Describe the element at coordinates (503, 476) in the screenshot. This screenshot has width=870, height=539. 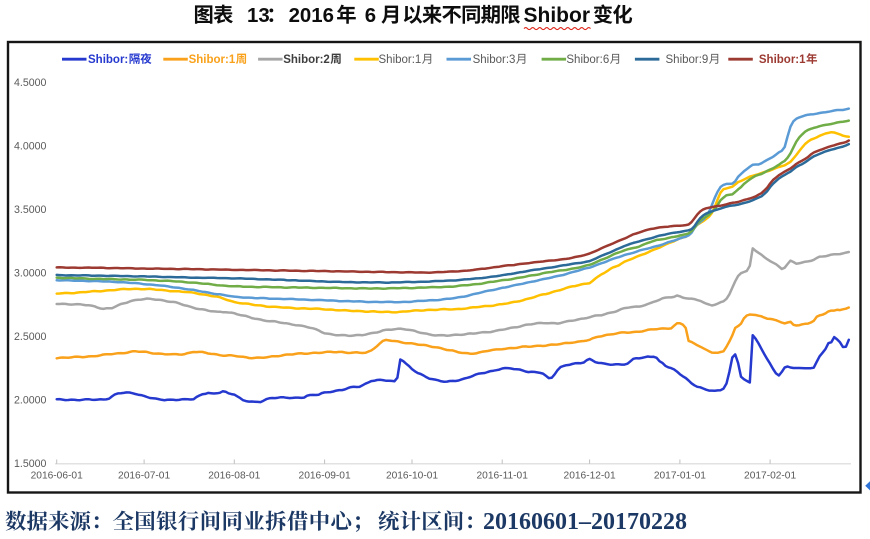
I see `svg-text: 2016-11-01` at that location.